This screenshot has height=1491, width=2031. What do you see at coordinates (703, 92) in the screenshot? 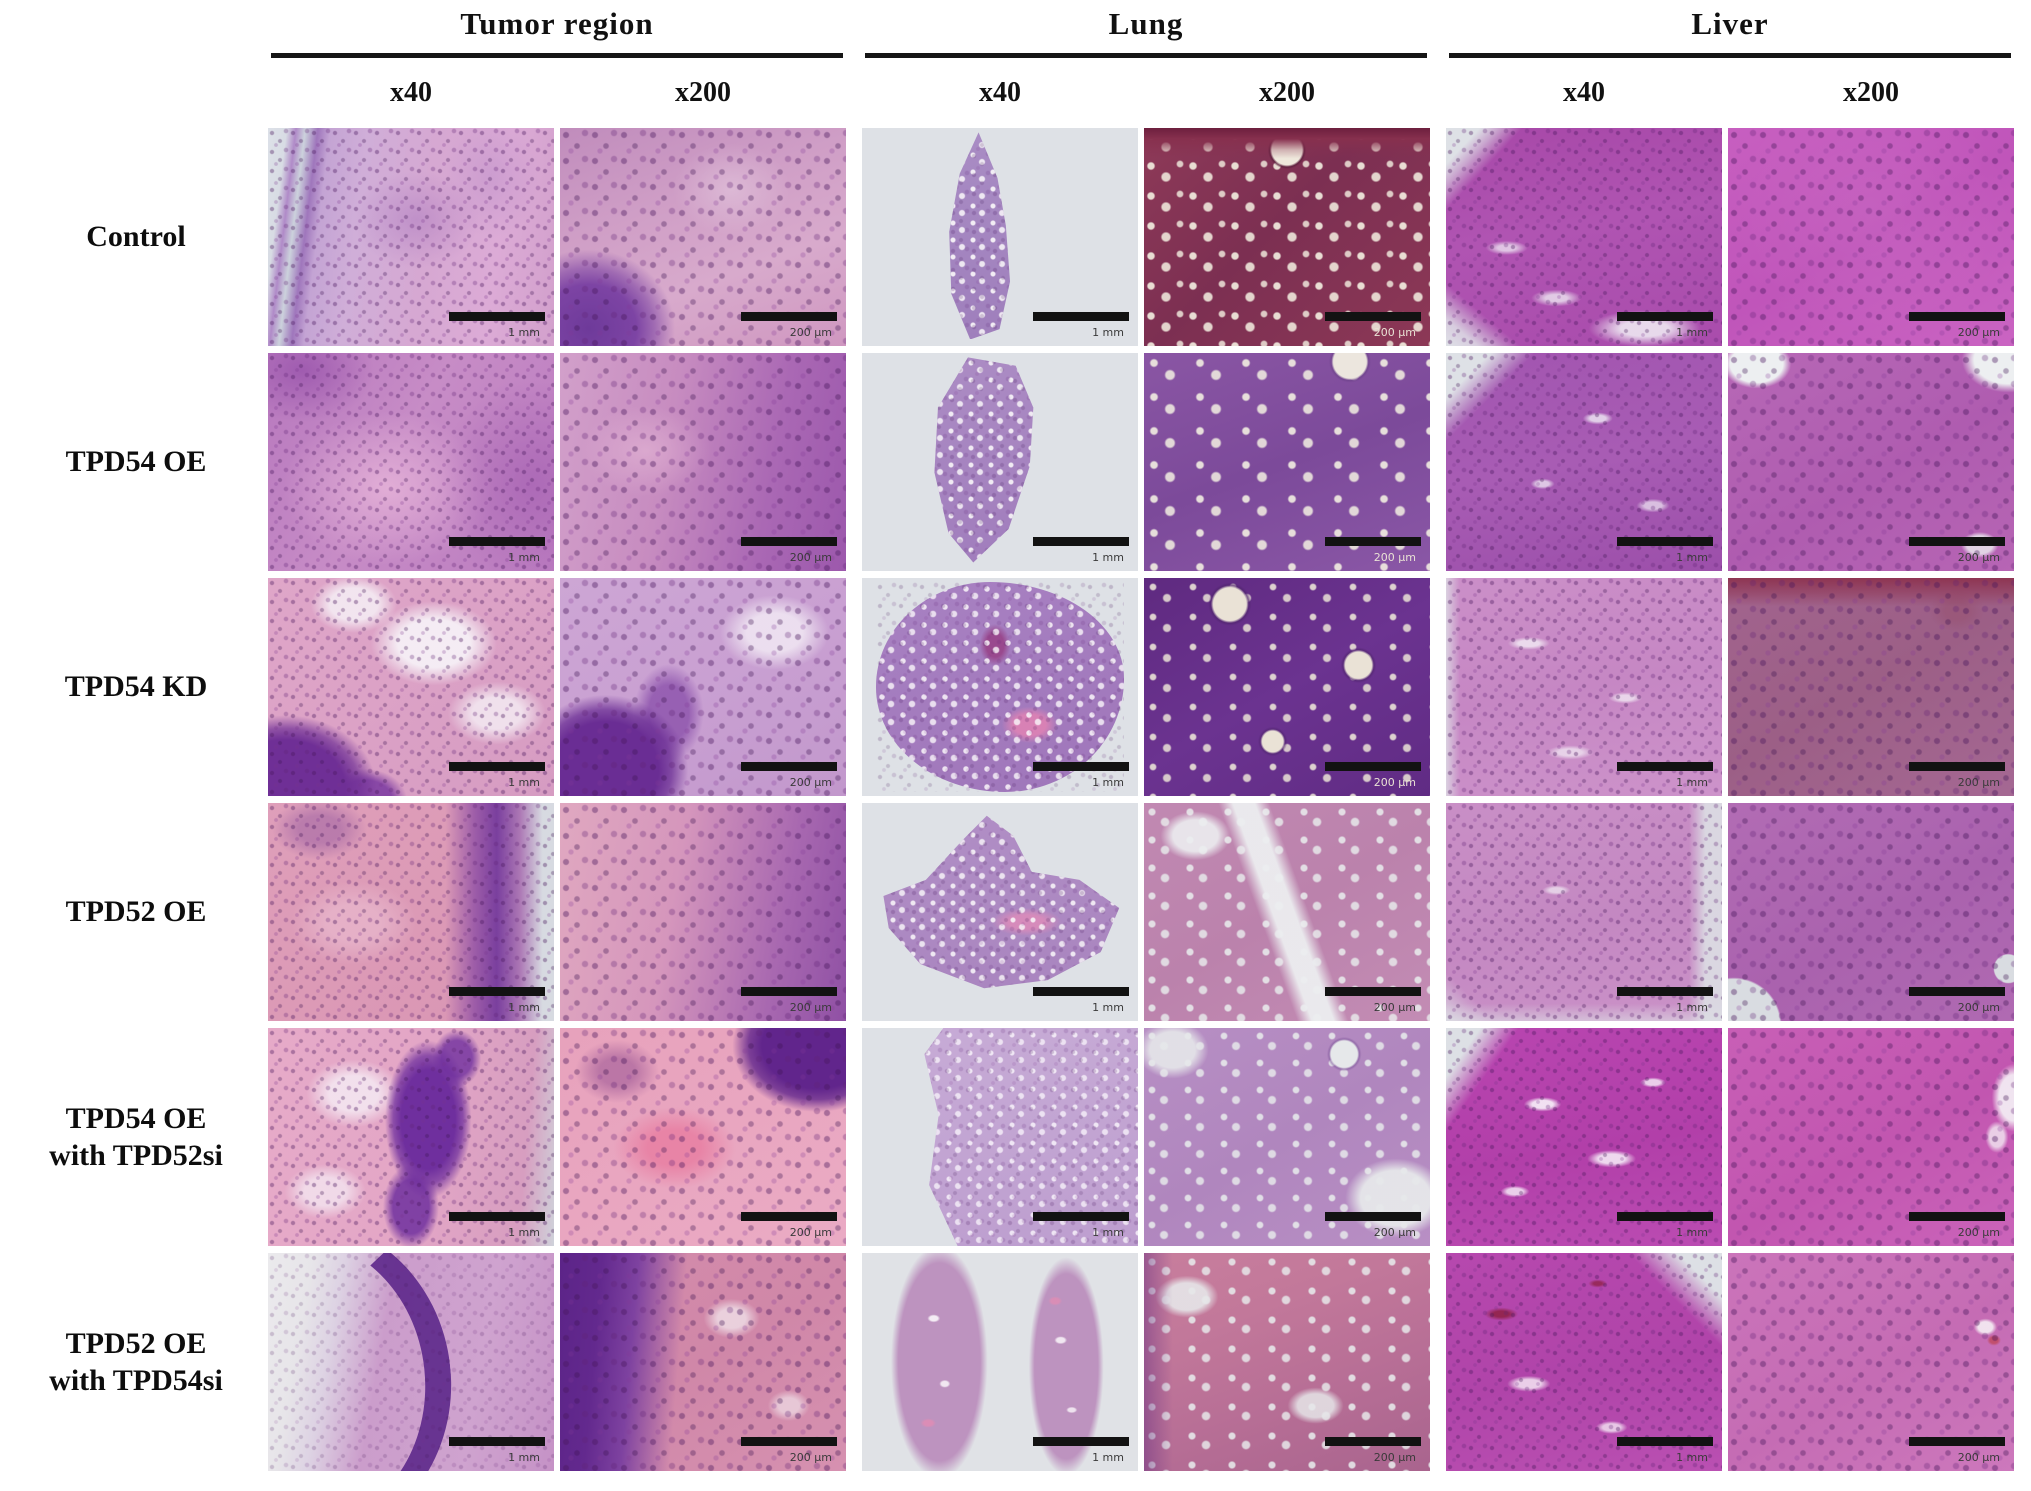
I see `mag-label-tumor-x200: x200` at bounding box center [703, 92].